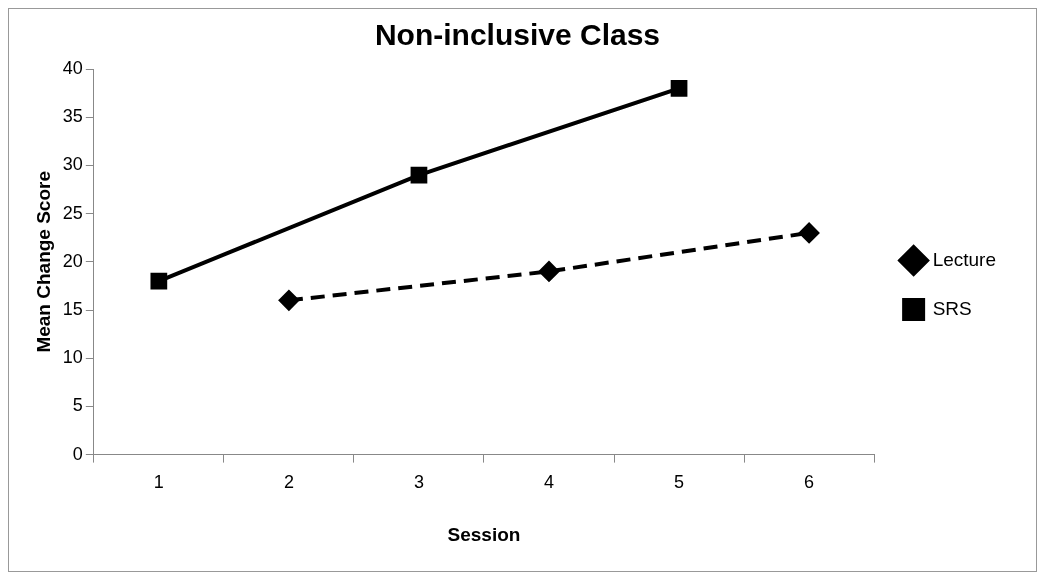 Image resolution: width=1045 pixels, height=580 pixels. I want to click on x-tick-label: 4, so click(549, 482).